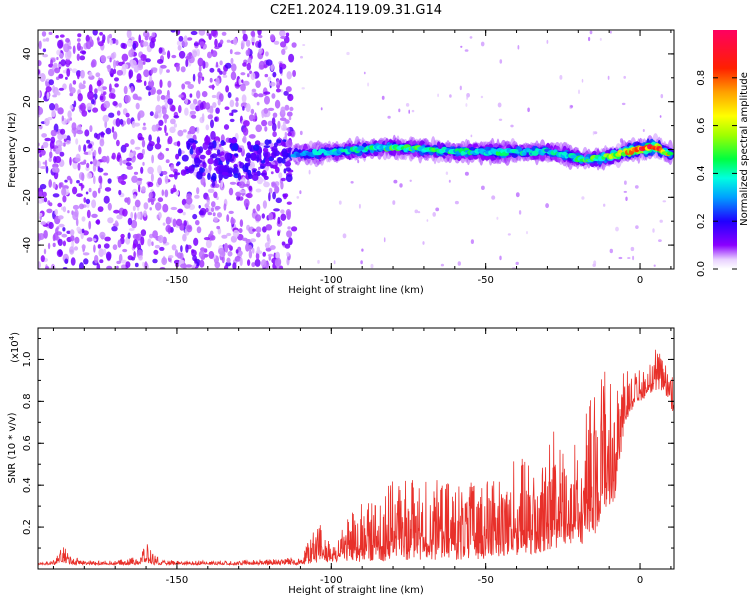 This screenshot has height=600, width=750. What do you see at coordinates (701, 126) in the screenshot?
I see `colorbar-tick-label: 0.6` at bounding box center [701, 126].